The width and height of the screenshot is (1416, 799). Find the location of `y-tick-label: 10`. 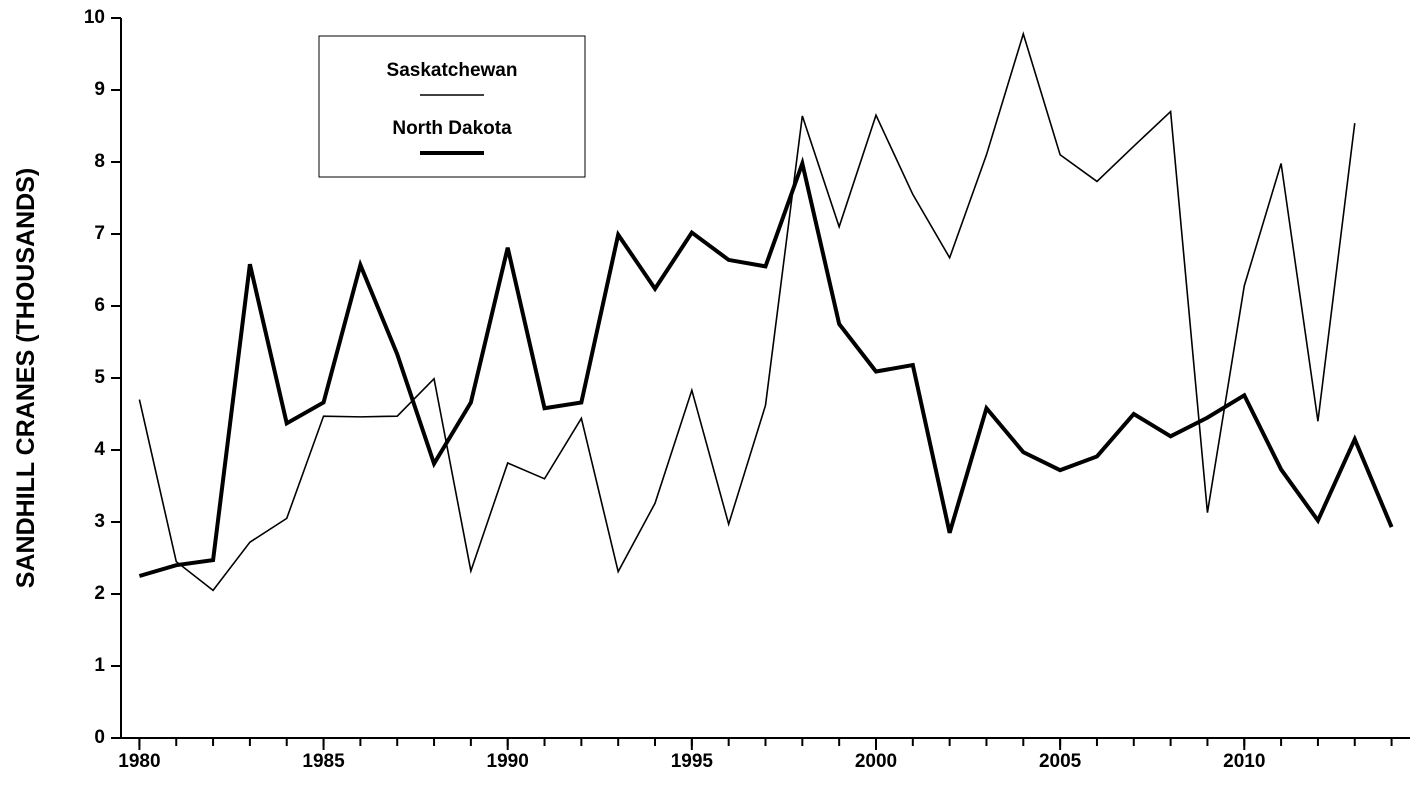

y-tick-label: 10 is located at coordinates (94, 17).